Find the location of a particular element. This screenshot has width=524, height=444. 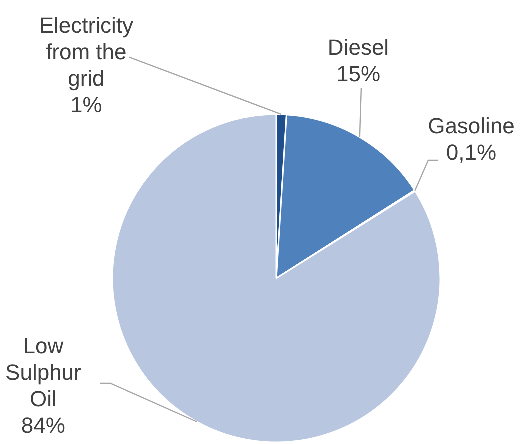

data-label: 0,1% is located at coordinates (471, 153).